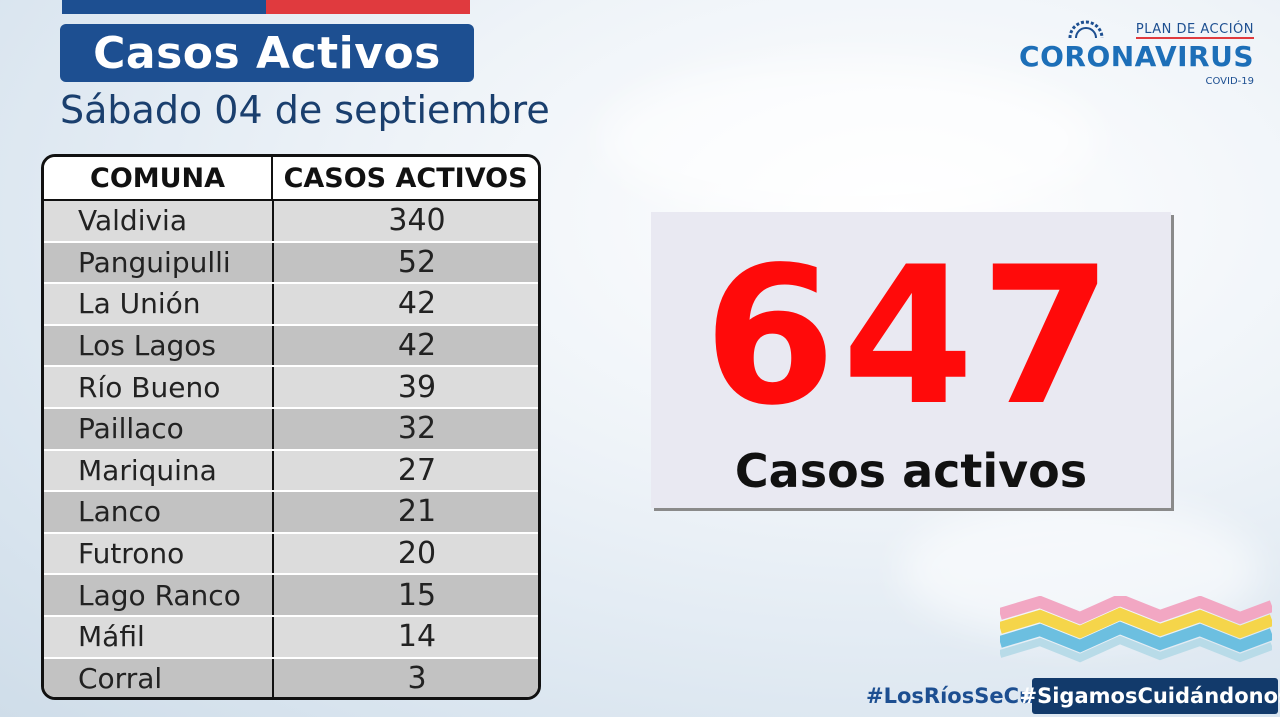 This screenshot has height=717, width=1280. I want to click on page-title: Casos Activos, so click(267, 53).